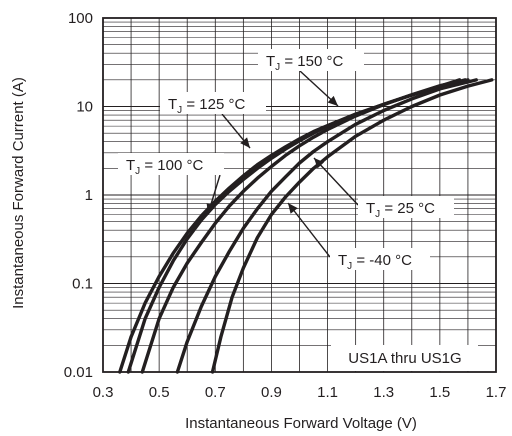 Image resolution: width=512 pixels, height=436 pixels. I want to click on series-label-rest: = 150 °C, so click(311, 61).